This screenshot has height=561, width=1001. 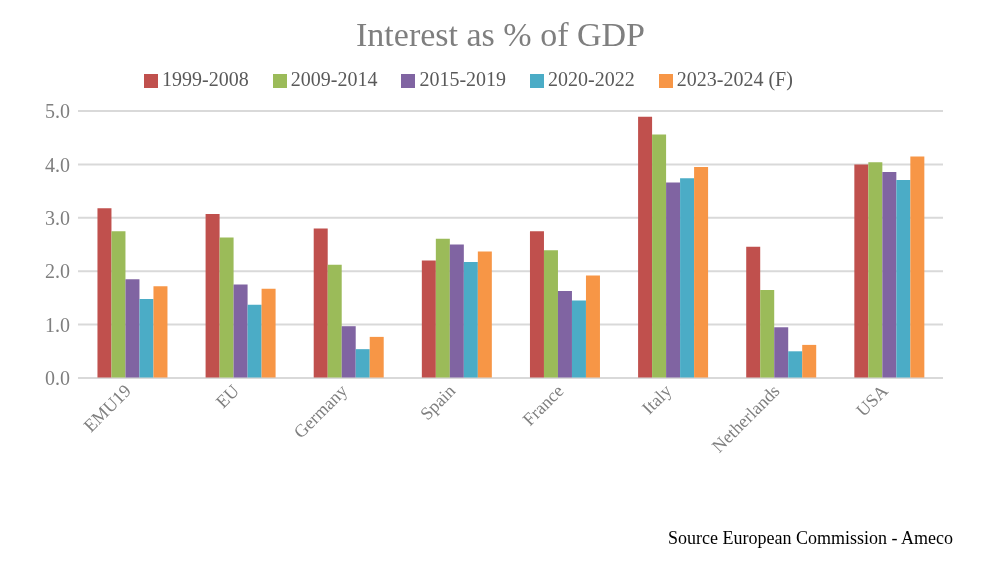 I want to click on y-tick-label: 5.0, so click(x=57, y=111).